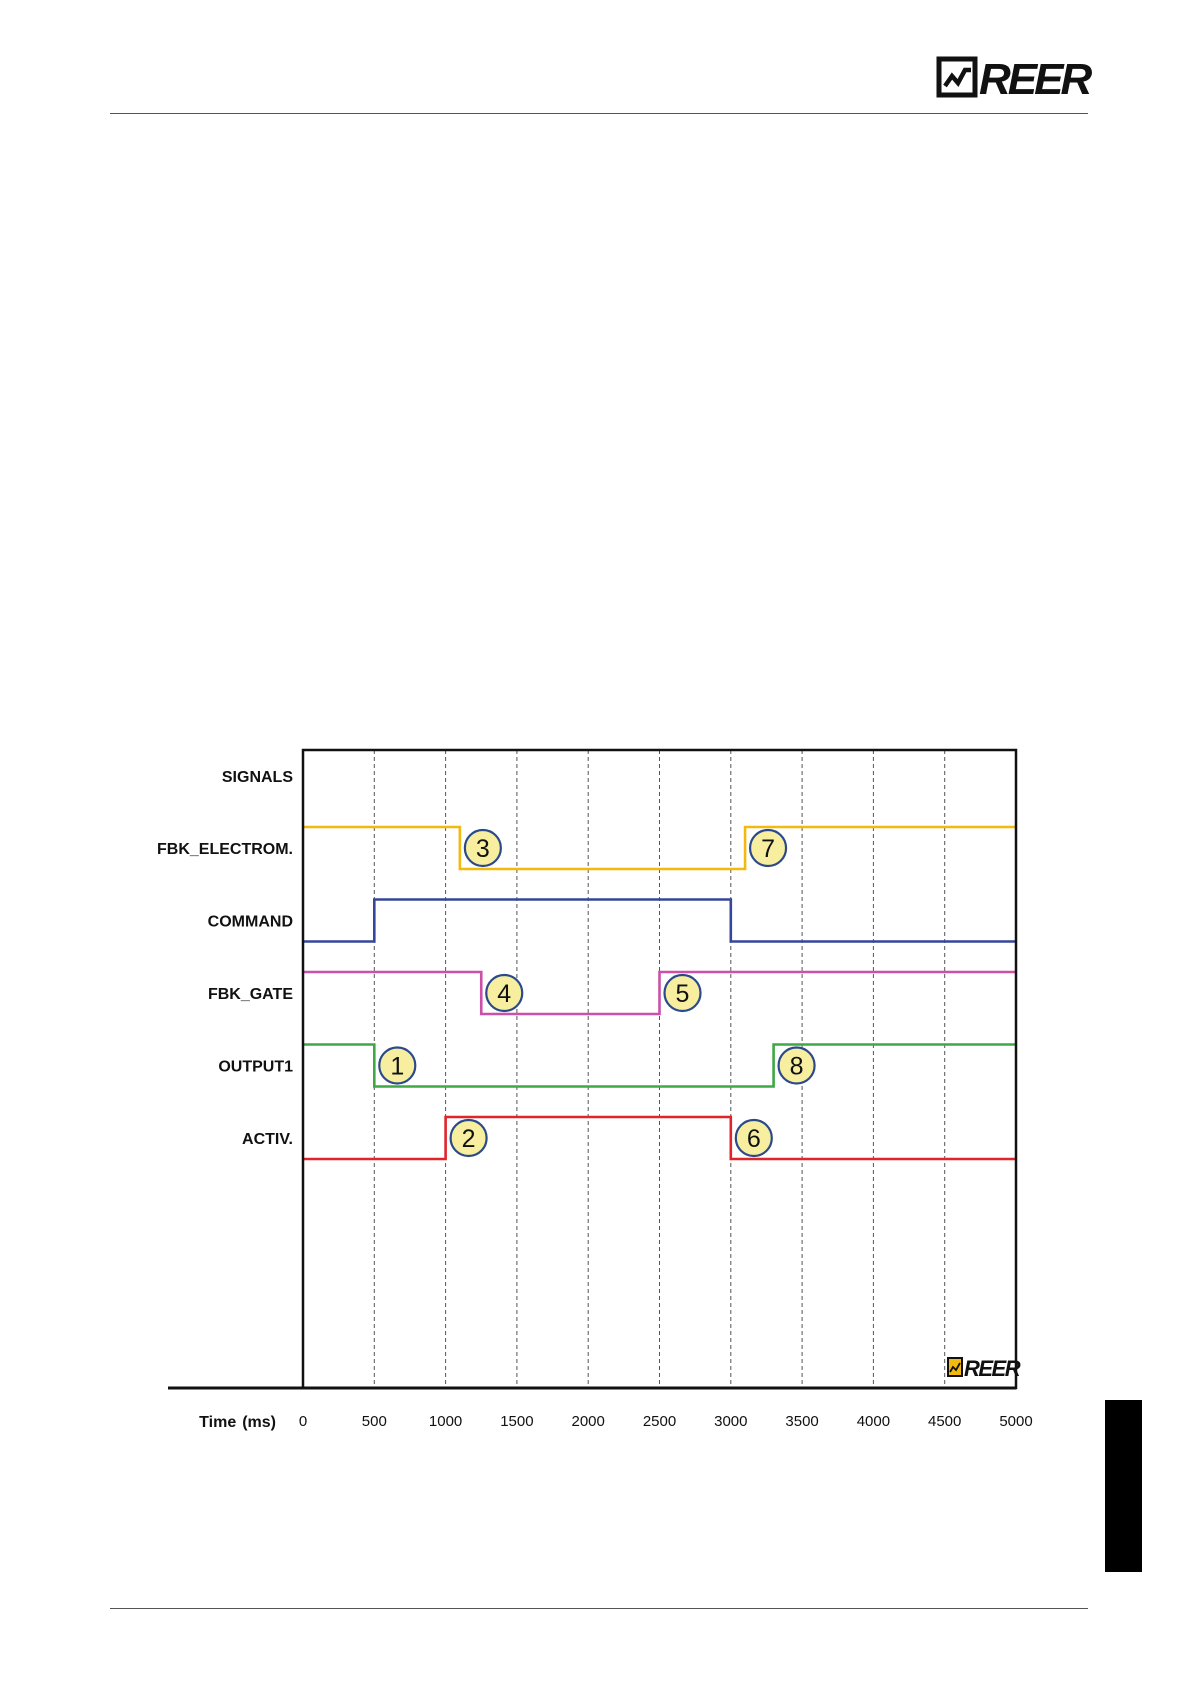  What do you see at coordinates (250, 994) in the screenshot?
I see `signal-label-3: FBK_GATE` at bounding box center [250, 994].